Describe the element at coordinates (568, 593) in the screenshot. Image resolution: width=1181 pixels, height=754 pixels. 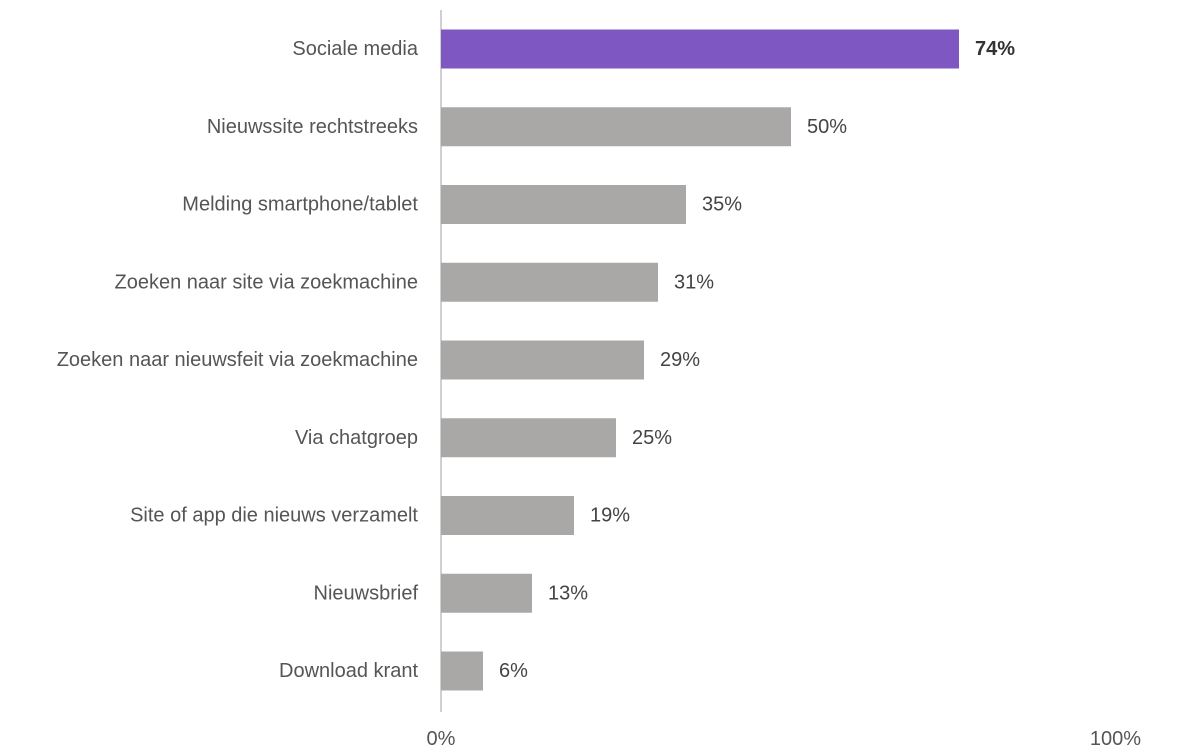
I see `data-label: 13%` at that location.